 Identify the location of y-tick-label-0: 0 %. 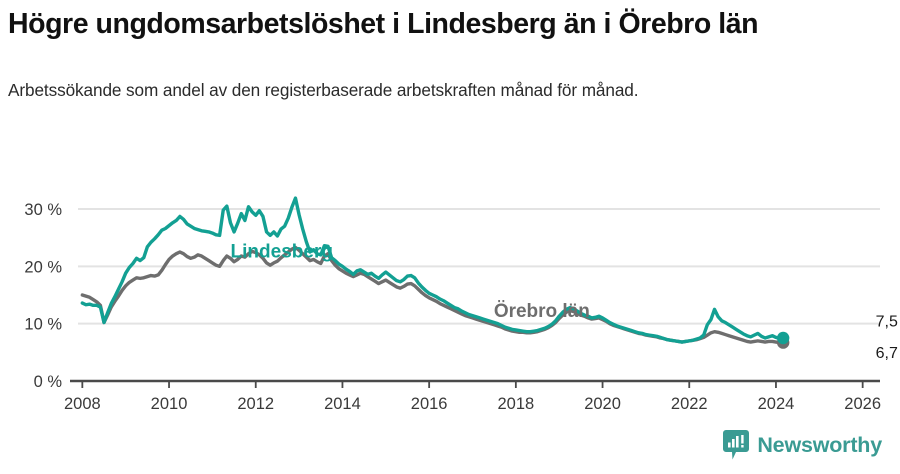
(48, 382).